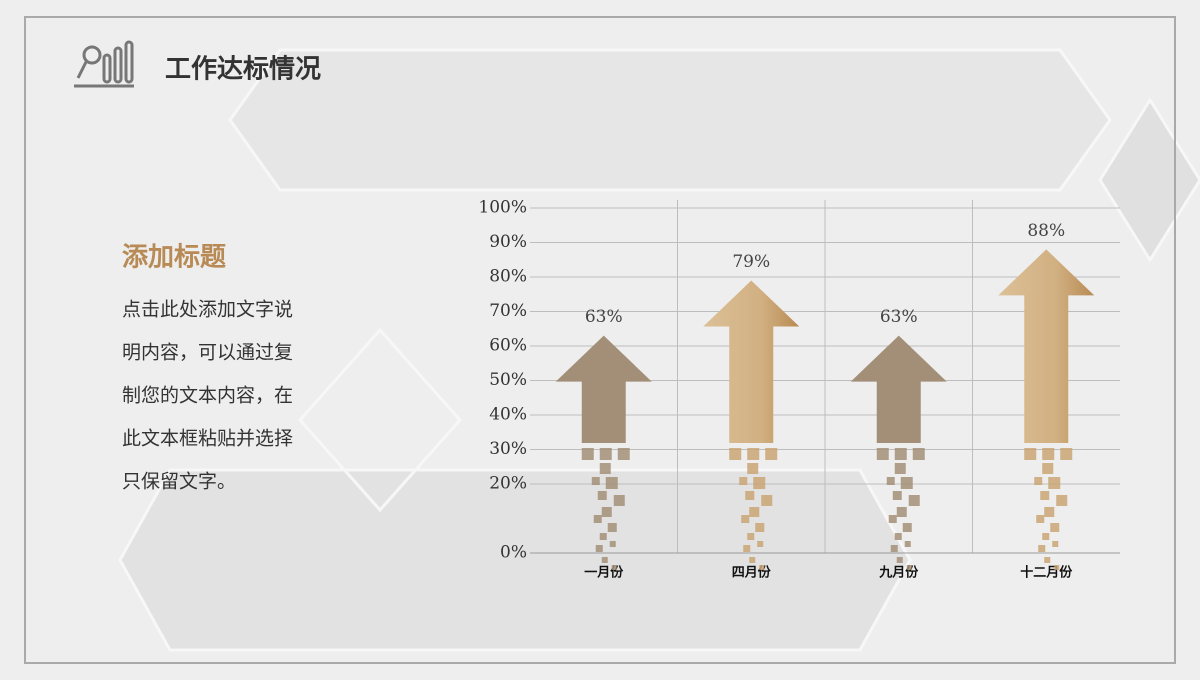 This screenshot has width=1200, height=680. Describe the element at coordinates (104, 64) in the screenshot. I see `icon` at that location.